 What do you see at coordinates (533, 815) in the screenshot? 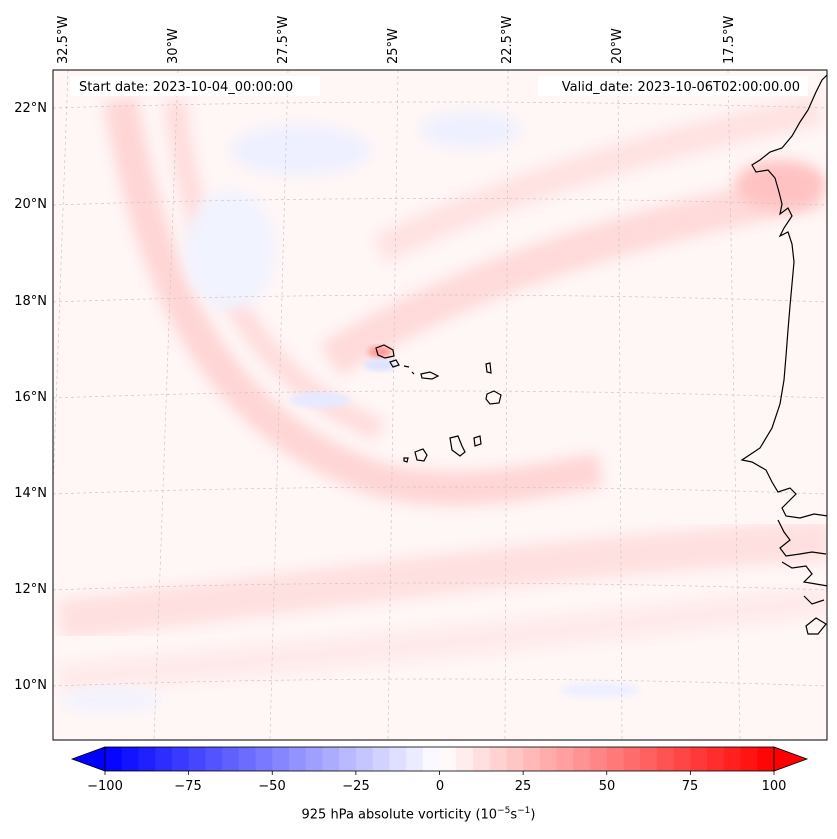
I see `colorbar-label-suffix: )` at bounding box center [533, 815].